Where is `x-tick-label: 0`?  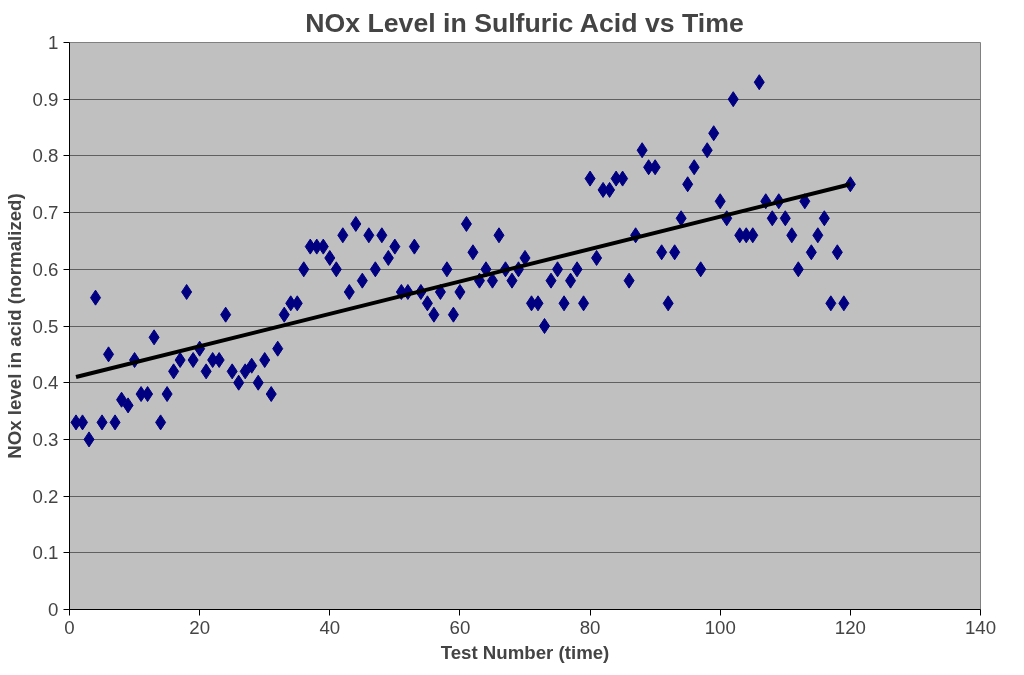
x-tick-label: 0 is located at coordinates (69, 627).